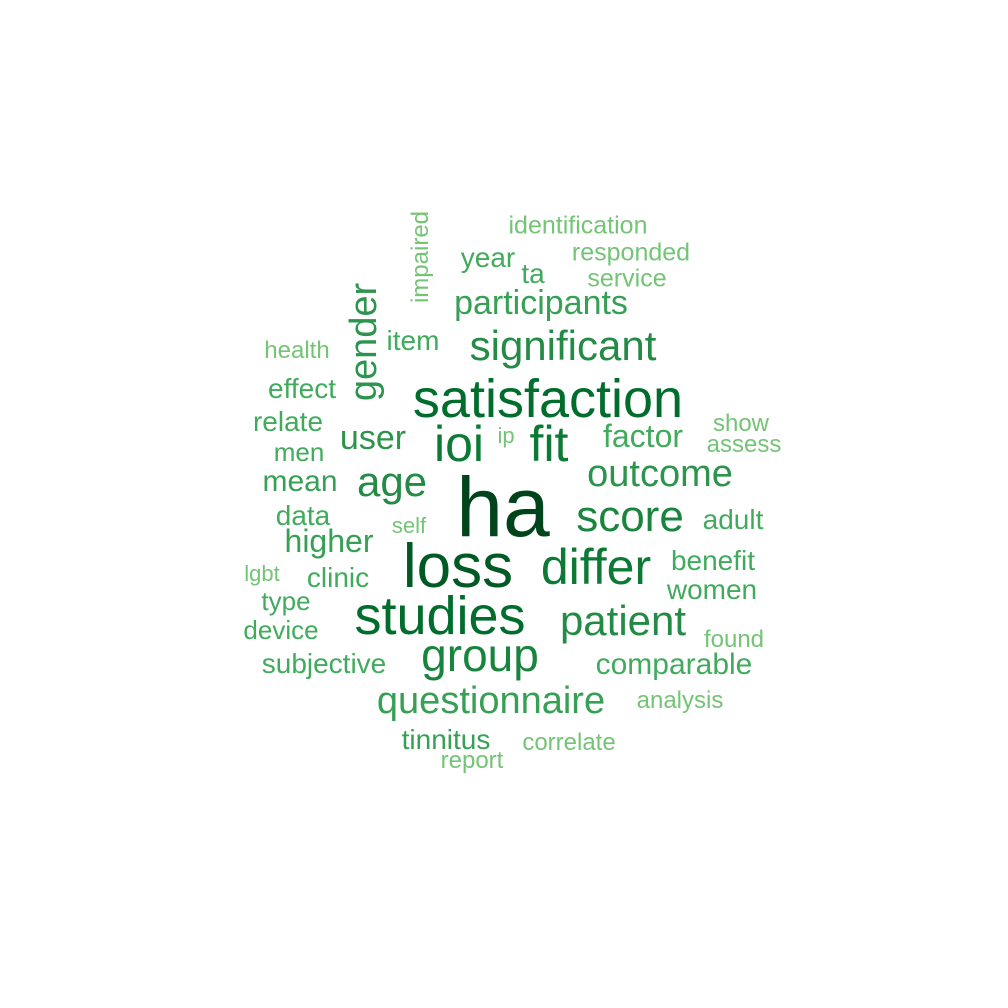  Describe the element at coordinates (480, 655) in the screenshot. I see `word-group: group` at that location.